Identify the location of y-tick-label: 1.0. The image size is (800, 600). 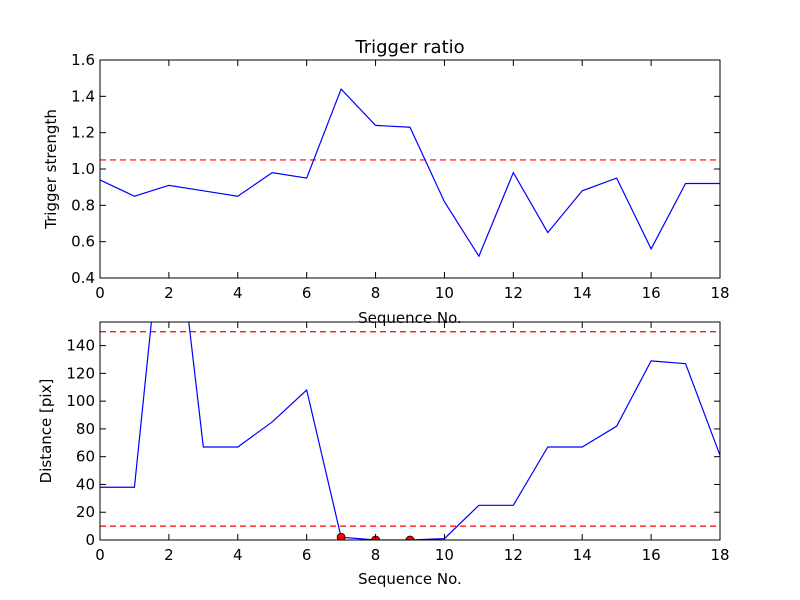
(83, 169).